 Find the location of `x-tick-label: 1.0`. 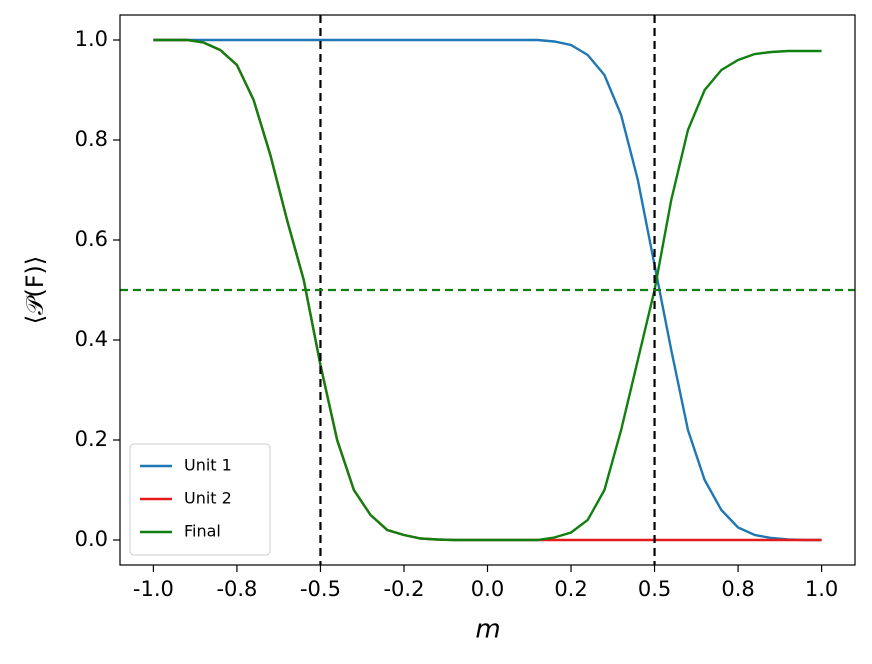

x-tick-label: 1.0 is located at coordinates (821, 589).